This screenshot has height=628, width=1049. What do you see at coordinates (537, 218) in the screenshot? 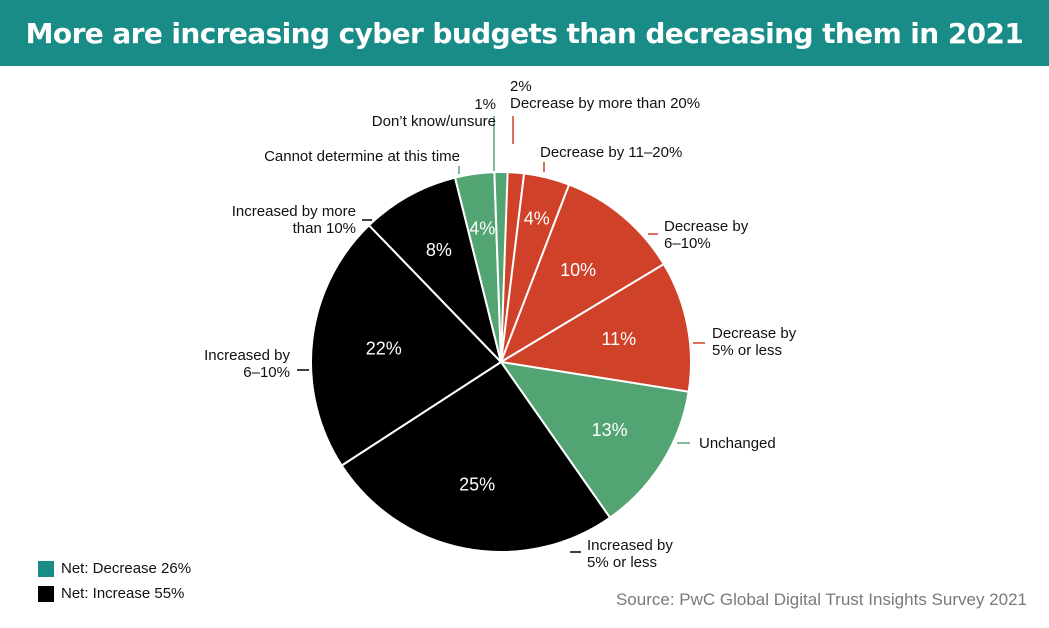
I see `slice-value-label-2: 4%` at bounding box center [537, 218].